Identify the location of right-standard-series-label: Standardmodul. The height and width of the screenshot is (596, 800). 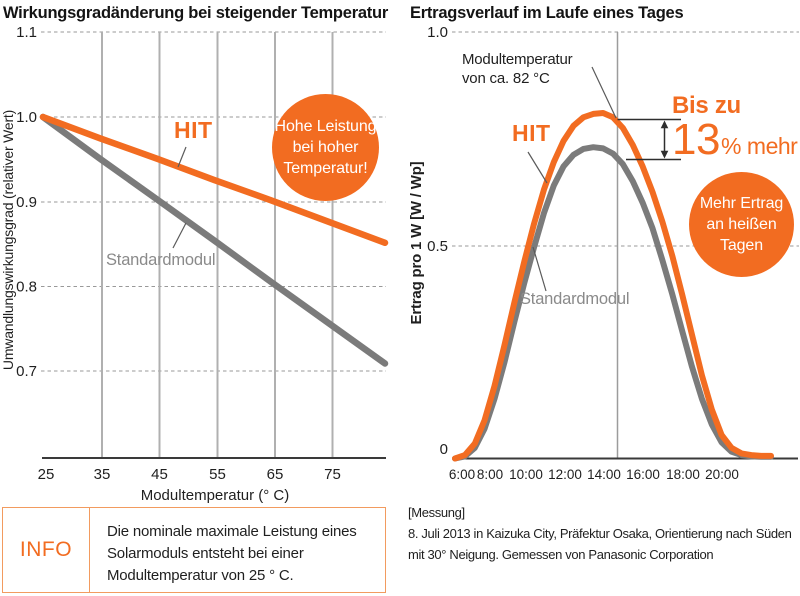
(575, 299).